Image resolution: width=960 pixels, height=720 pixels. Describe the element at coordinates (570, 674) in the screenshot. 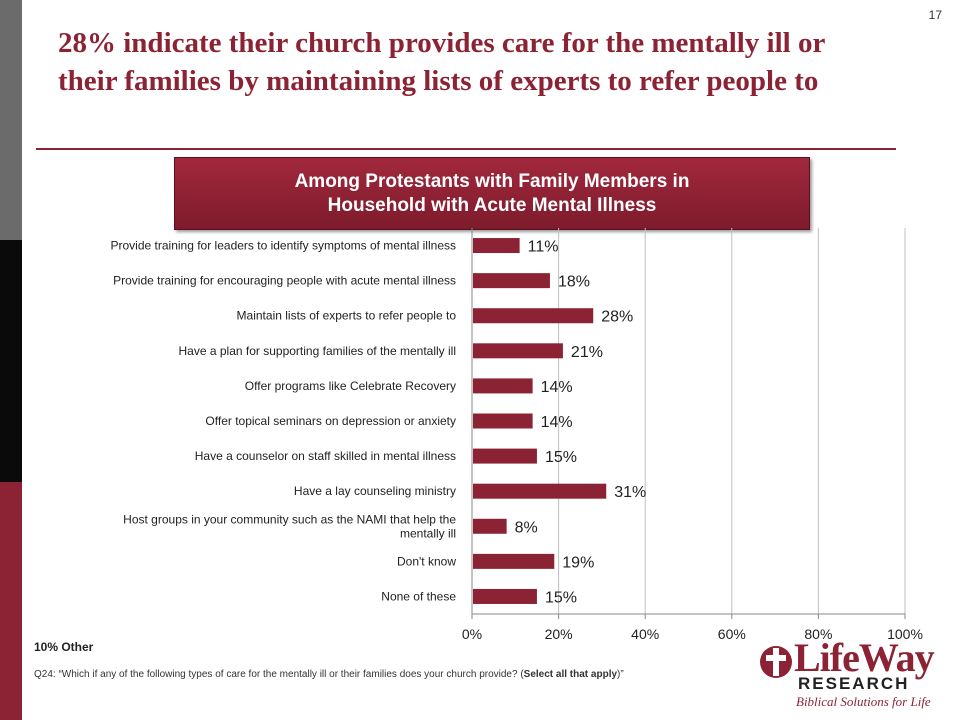

I see `question-bold-text: Select all that apply` at that location.